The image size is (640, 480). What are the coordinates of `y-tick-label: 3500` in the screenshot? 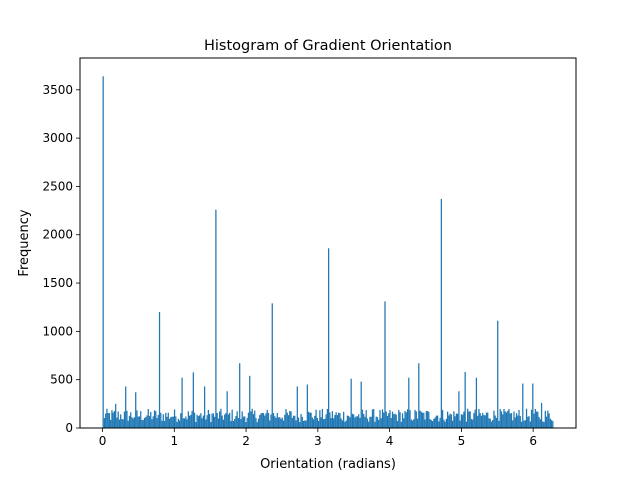 It's located at (57, 90).